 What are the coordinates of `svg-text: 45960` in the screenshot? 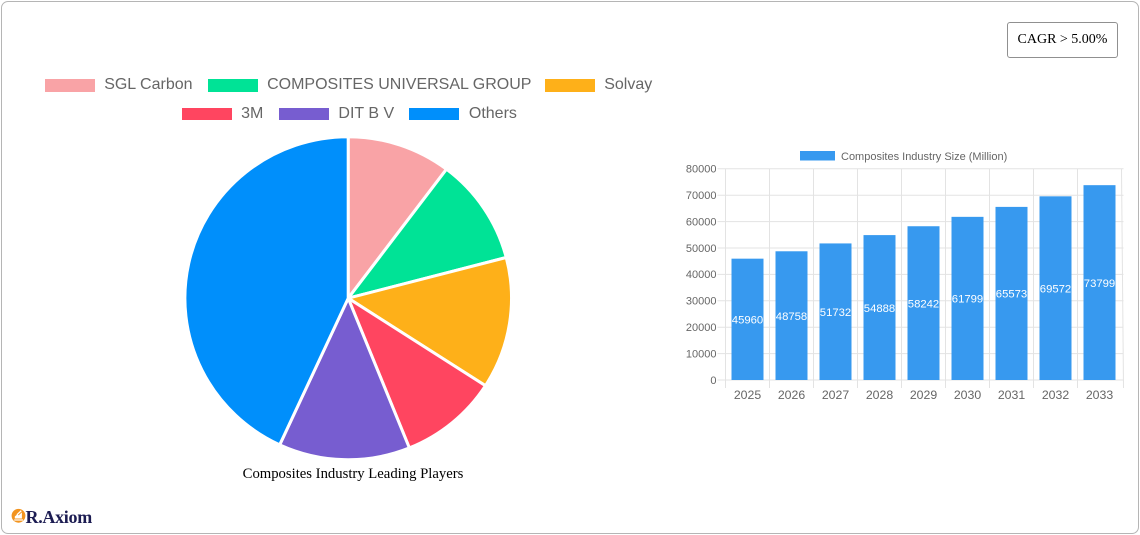 It's located at (747, 321).